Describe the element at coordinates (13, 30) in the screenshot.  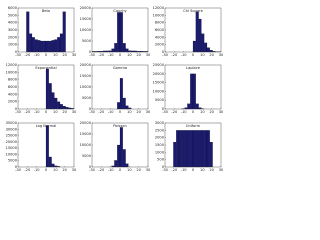
I see `y-tick-label: 3000` at that location.